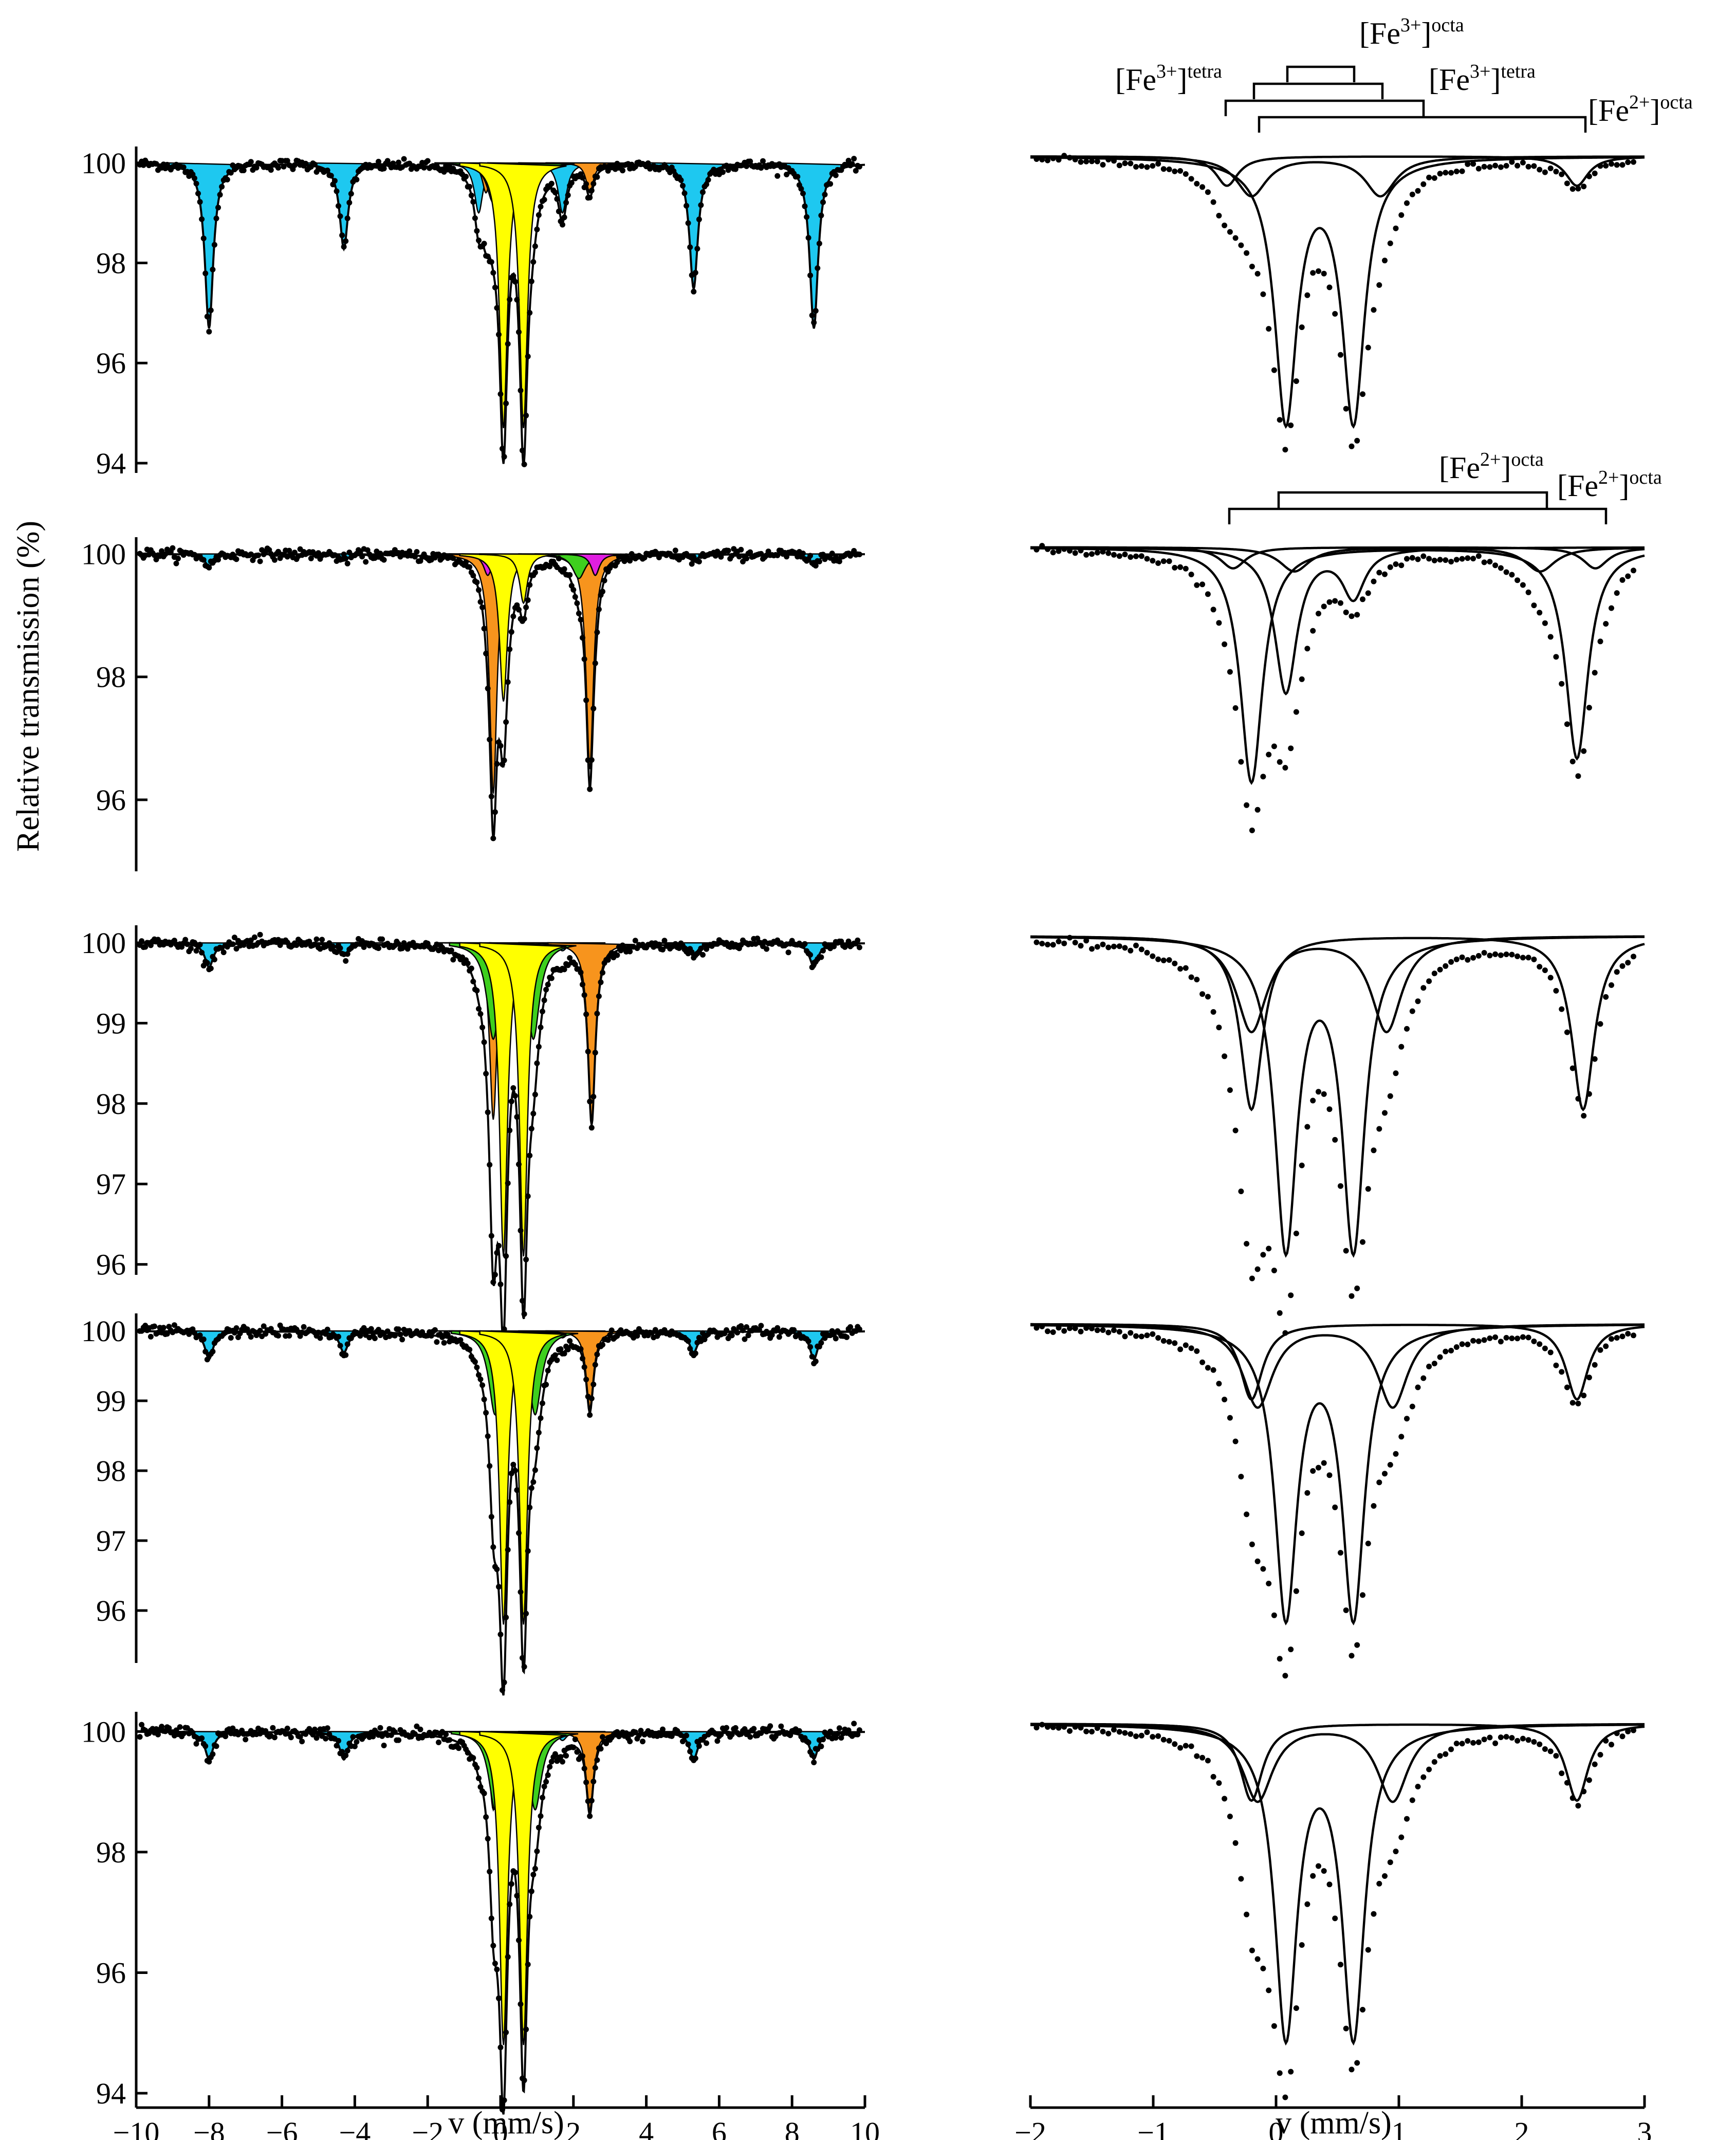 The image size is (1736, 2140). Describe the element at coordinates (111, 1023) in the screenshot. I see `y-tick-label: 99` at that location.